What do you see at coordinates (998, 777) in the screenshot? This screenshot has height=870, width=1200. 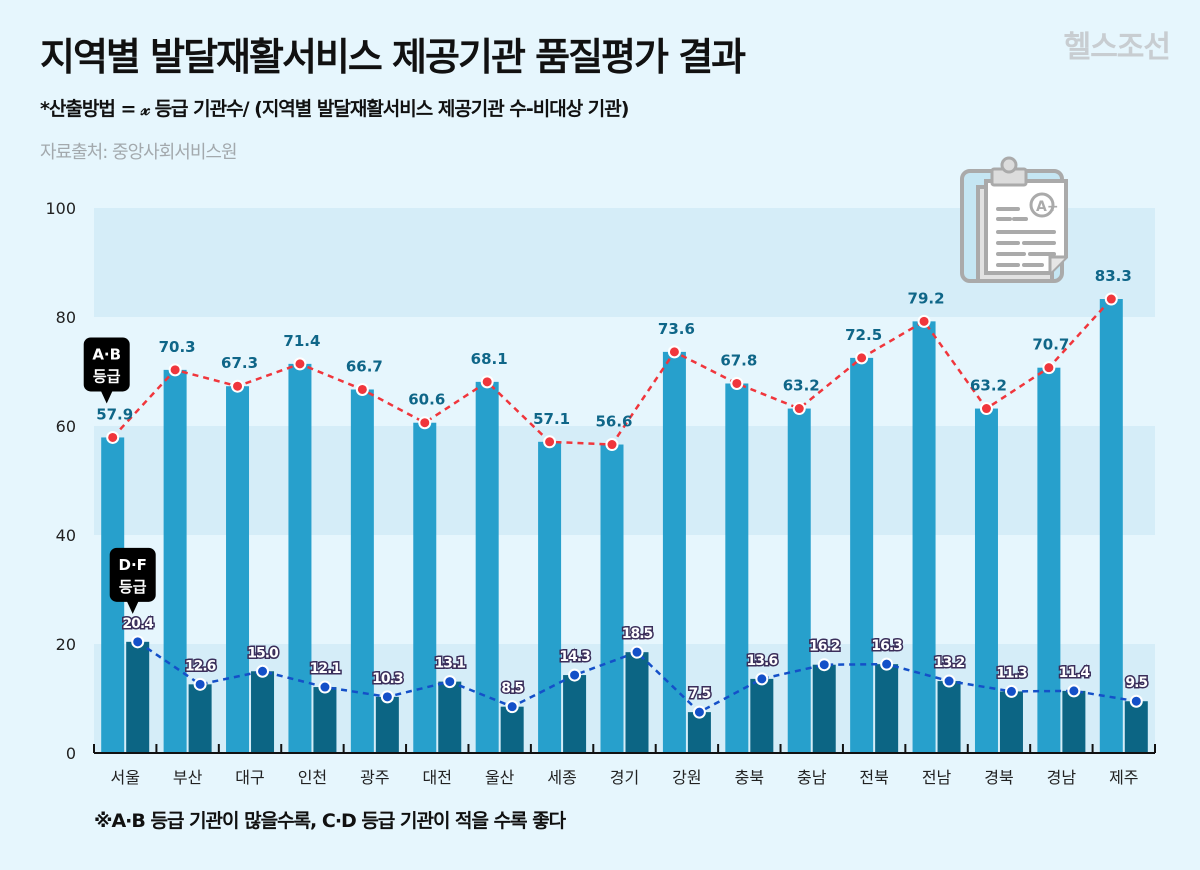 I see `x-tick-label: 경북` at bounding box center [998, 777].